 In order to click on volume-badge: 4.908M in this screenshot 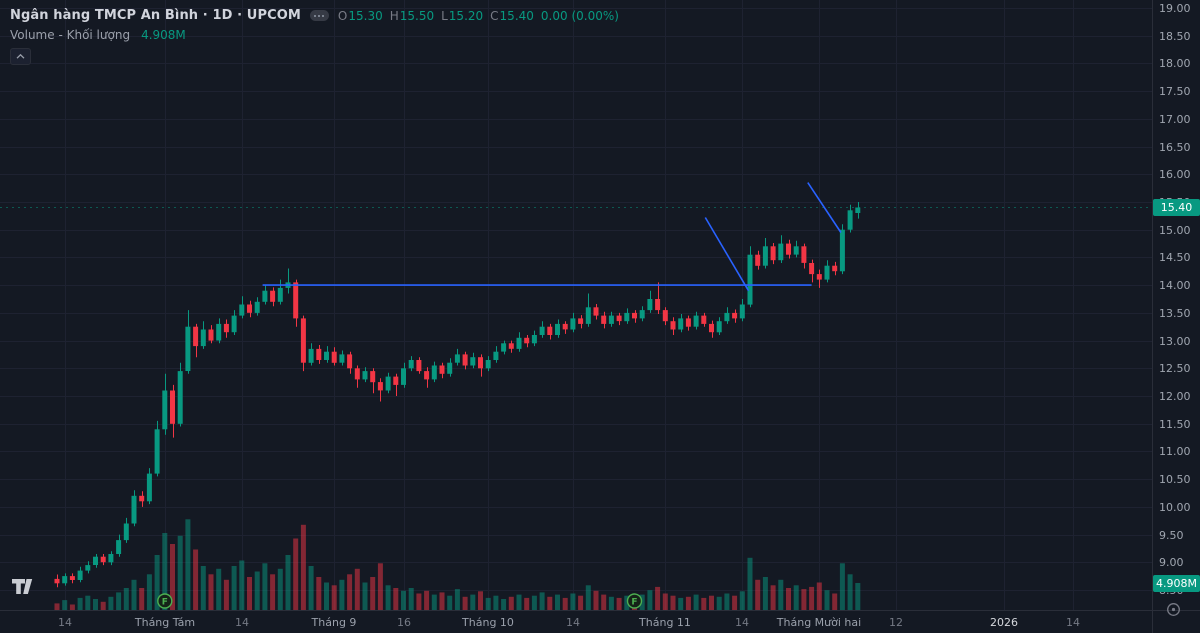, I will do `click(1176, 583)`.